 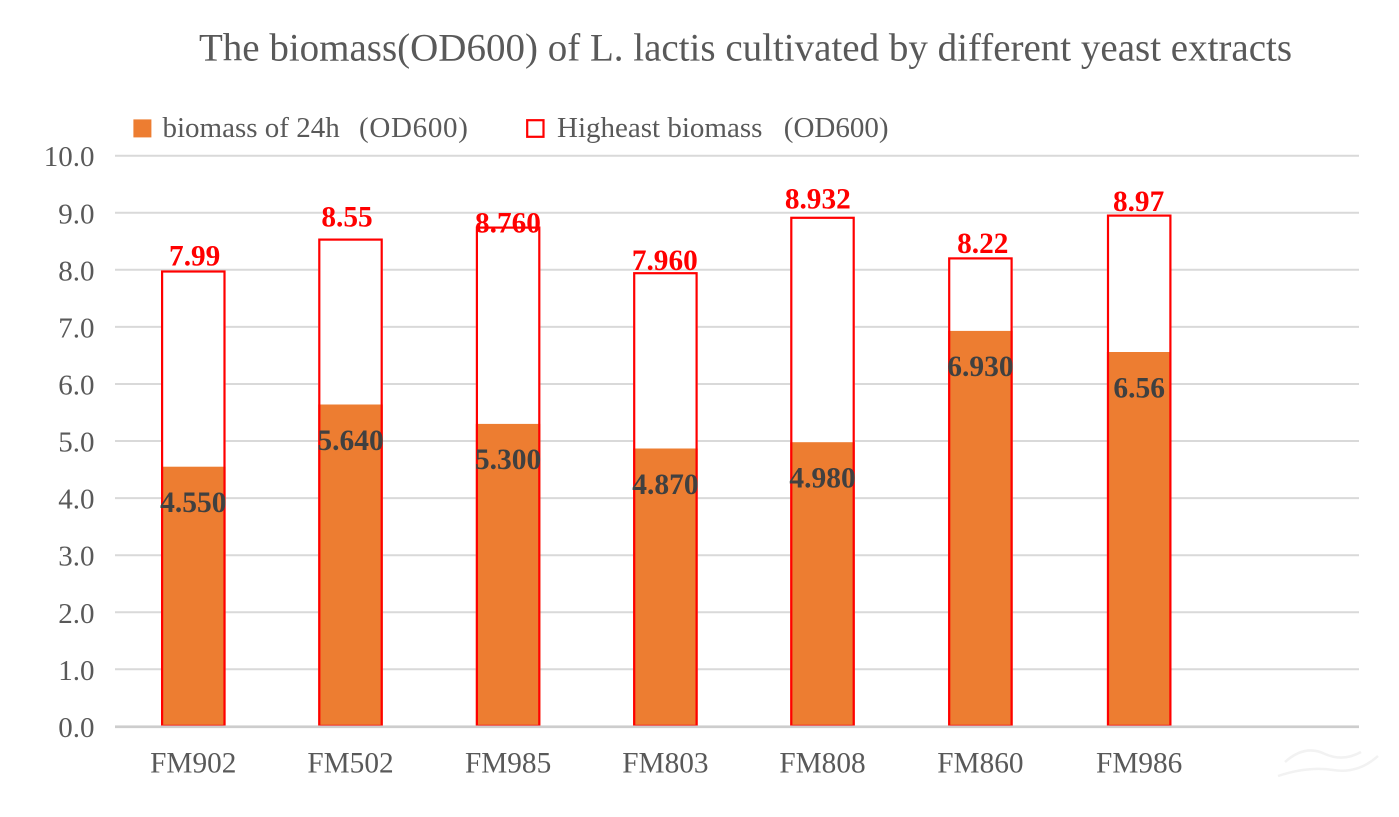 What do you see at coordinates (508, 764) in the screenshot?
I see `svg-text: FM985` at bounding box center [508, 764].